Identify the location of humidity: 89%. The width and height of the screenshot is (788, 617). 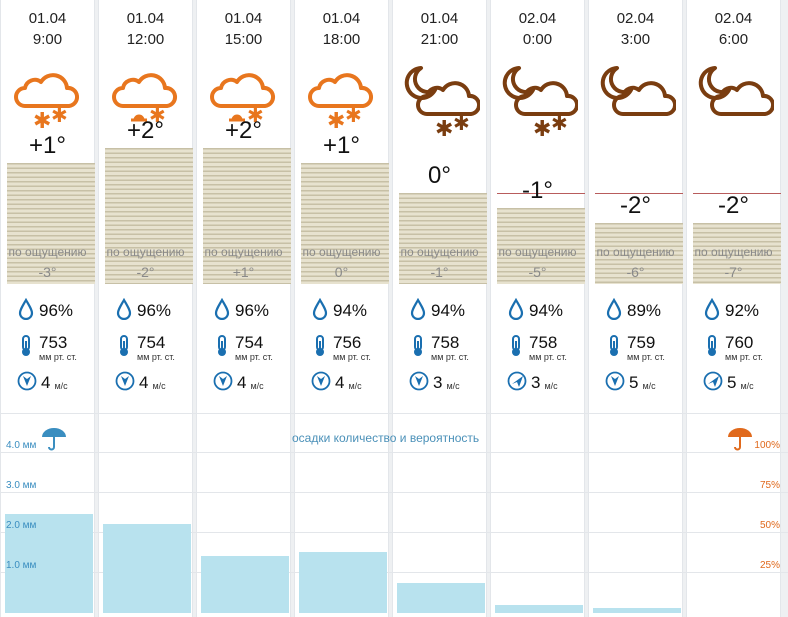
(633, 311).